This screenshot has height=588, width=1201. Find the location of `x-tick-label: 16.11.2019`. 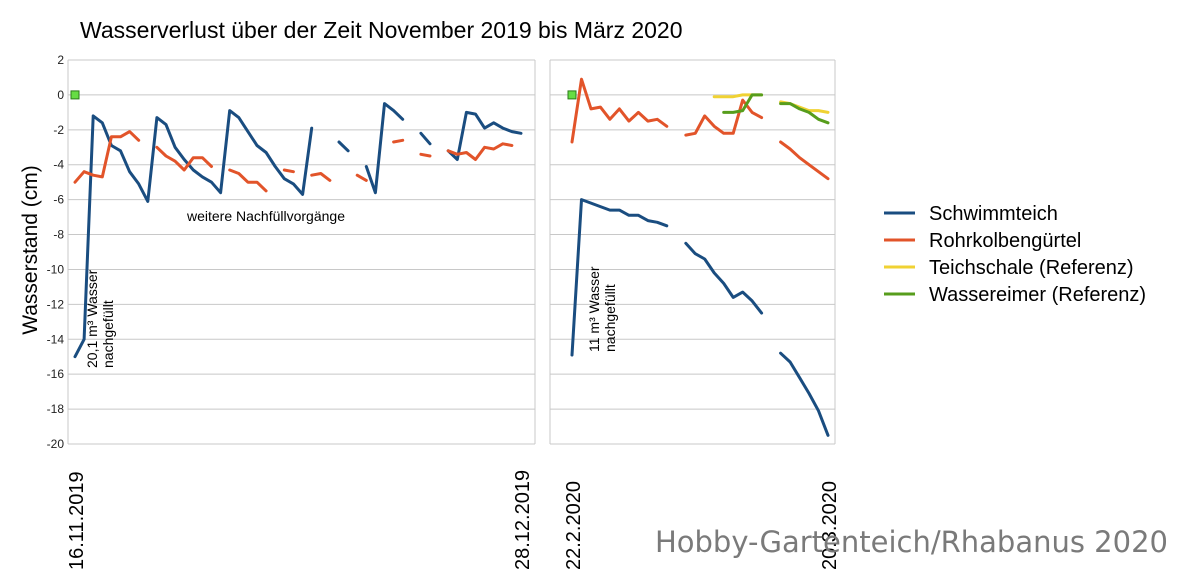

x-tick-label: 16.11.2019 is located at coordinates (77, 520).